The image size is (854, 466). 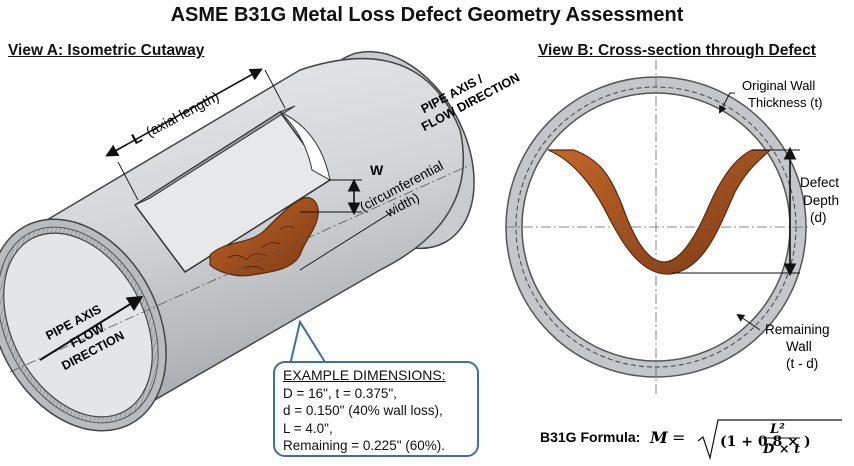 I want to click on corrosion-defect, so click(x=264, y=236).